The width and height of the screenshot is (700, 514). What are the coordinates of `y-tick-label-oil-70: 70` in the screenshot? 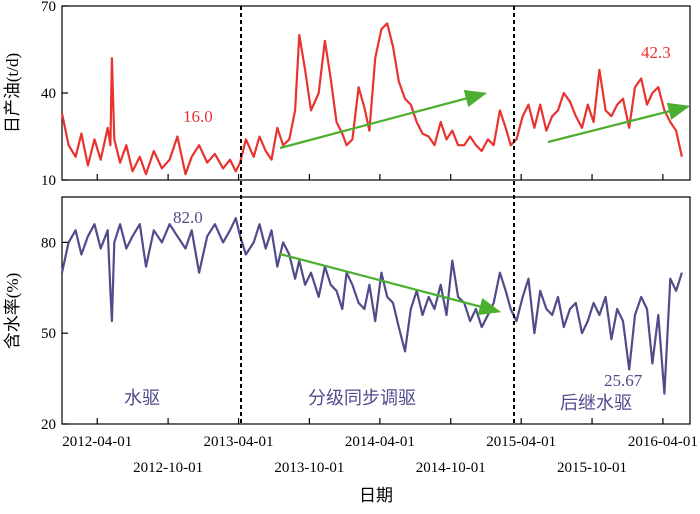 It's located at (48, 7).